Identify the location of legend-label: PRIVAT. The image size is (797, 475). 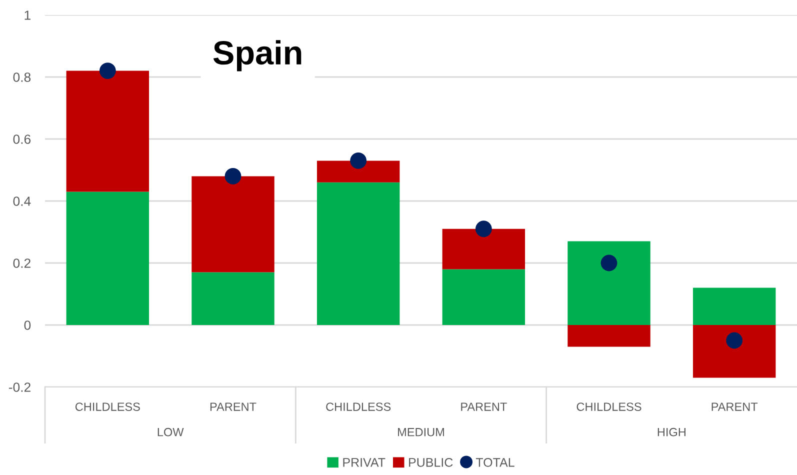
(364, 462).